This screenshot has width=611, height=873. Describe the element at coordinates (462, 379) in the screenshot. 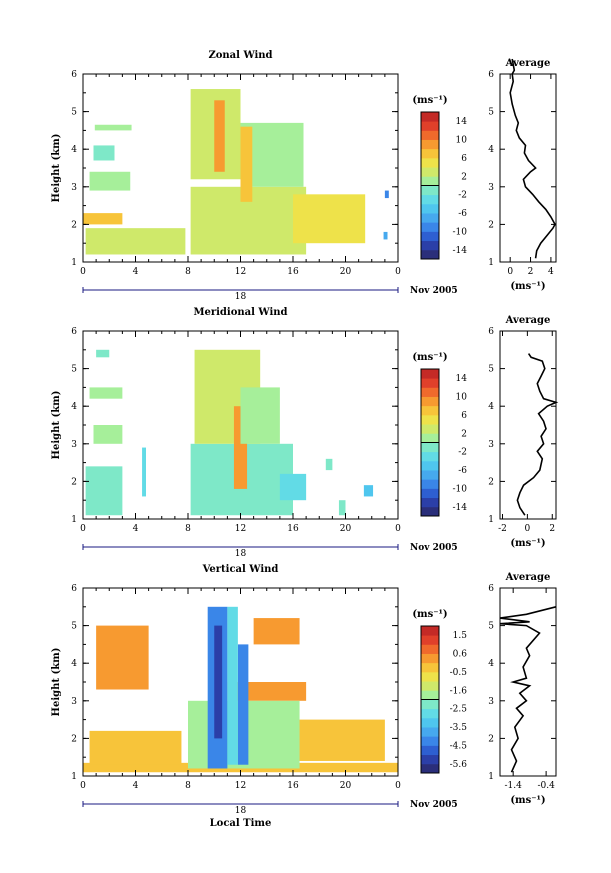

I see `colorbar-tick-label: 14` at that location.